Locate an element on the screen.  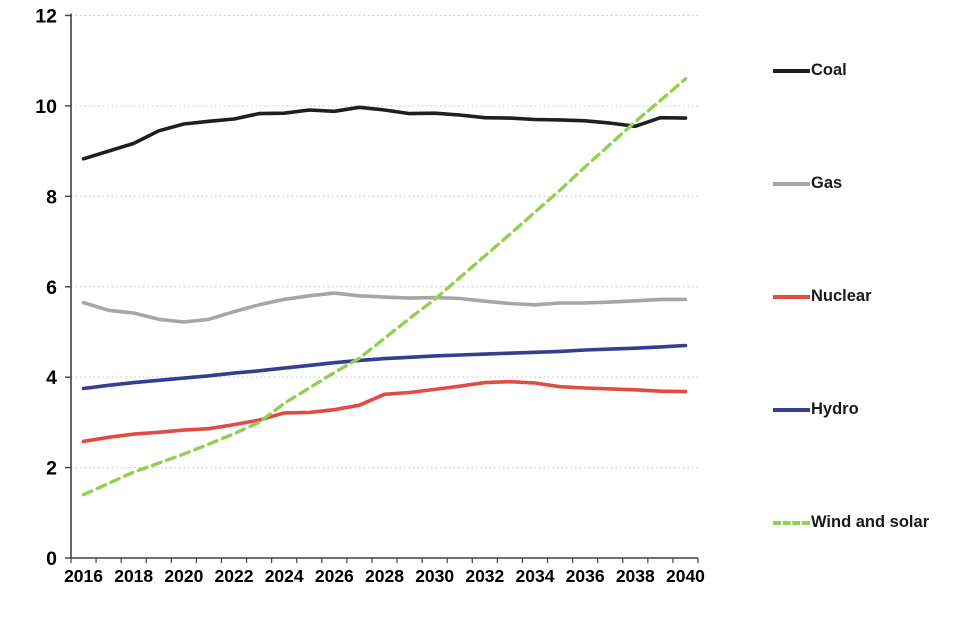
x-tick-label-2038: 2038 is located at coordinates (635, 576).